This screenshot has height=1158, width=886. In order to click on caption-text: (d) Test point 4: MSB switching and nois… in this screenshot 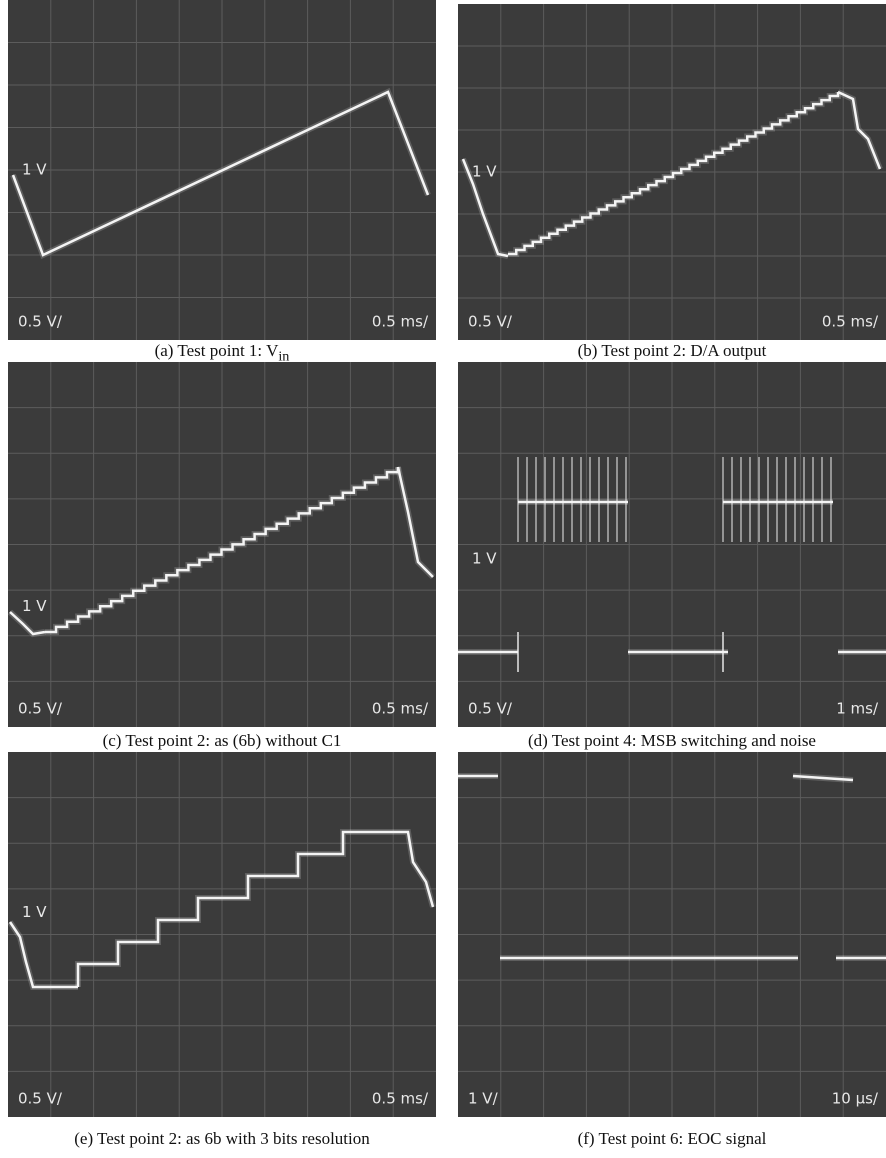, I will do `click(672, 740)`.